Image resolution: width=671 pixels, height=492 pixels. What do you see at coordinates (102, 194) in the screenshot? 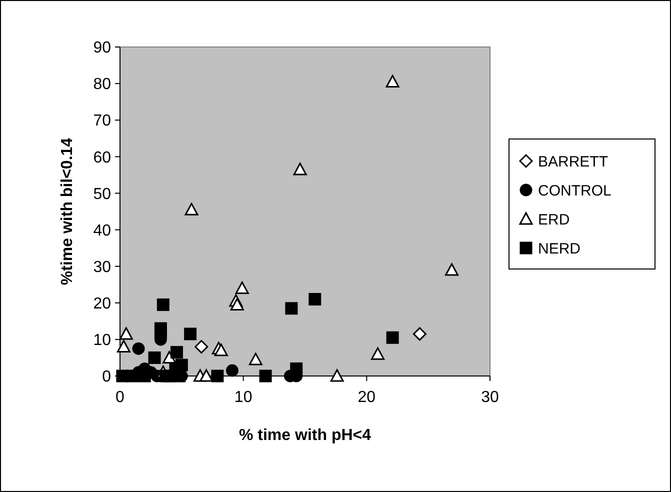
I see `y-tick-label: 50` at bounding box center [102, 194].